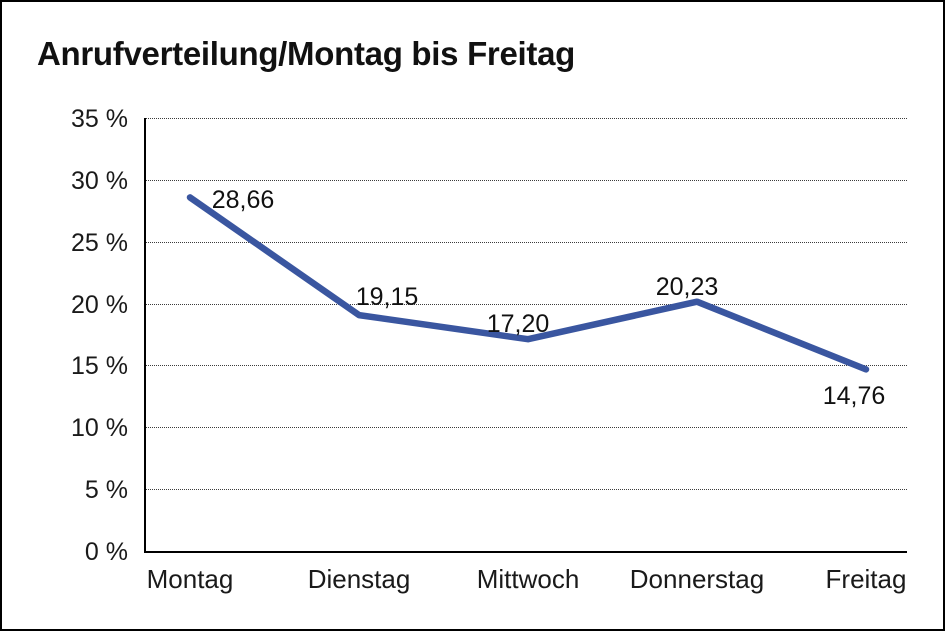 This screenshot has width=945, height=631. I want to click on y-axis-tick-label: 5 %, so click(106, 490).